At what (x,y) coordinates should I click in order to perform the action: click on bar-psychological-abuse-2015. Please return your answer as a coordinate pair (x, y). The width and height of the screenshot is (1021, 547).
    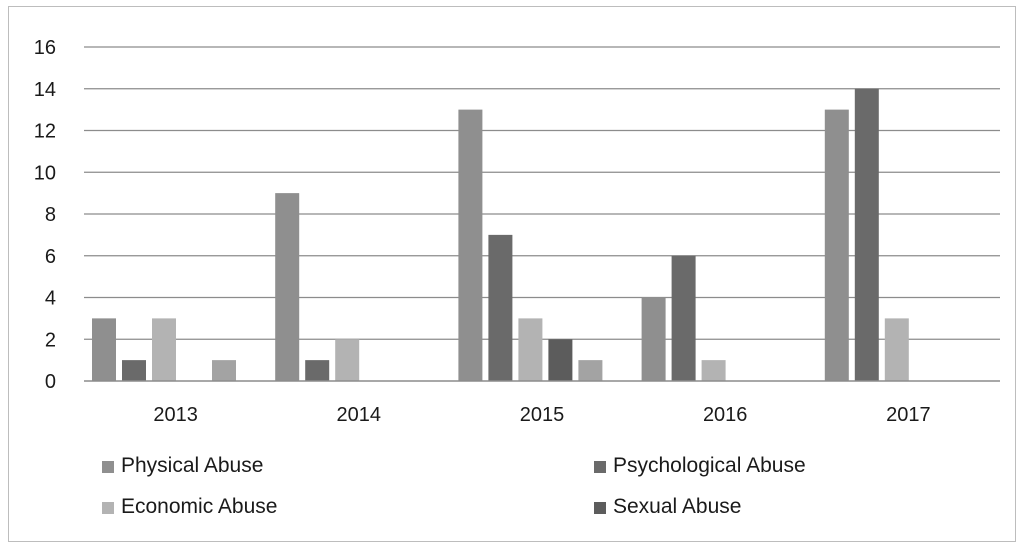
    Looking at the image, I should click on (500, 307).